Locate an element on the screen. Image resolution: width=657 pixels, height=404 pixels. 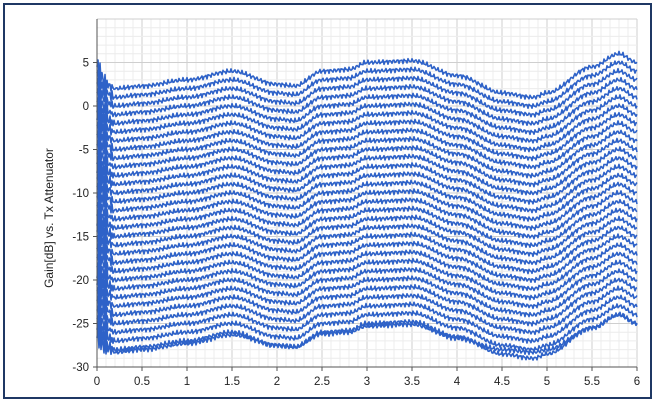
x-tick-label: 5.5 is located at coordinates (592, 382).